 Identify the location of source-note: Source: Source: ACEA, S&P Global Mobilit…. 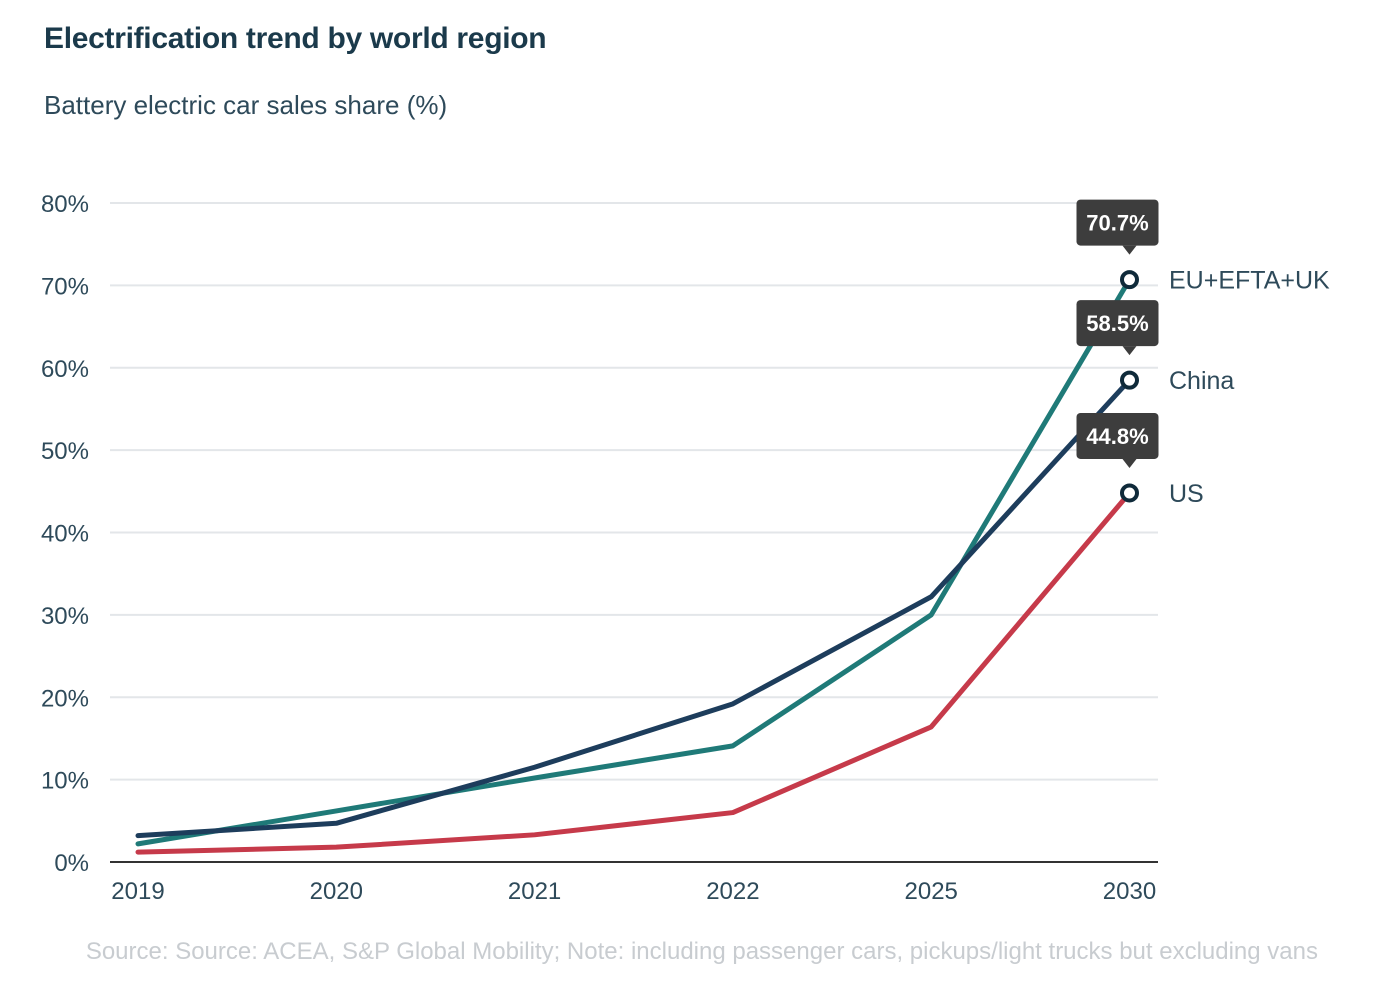
(701, 951).